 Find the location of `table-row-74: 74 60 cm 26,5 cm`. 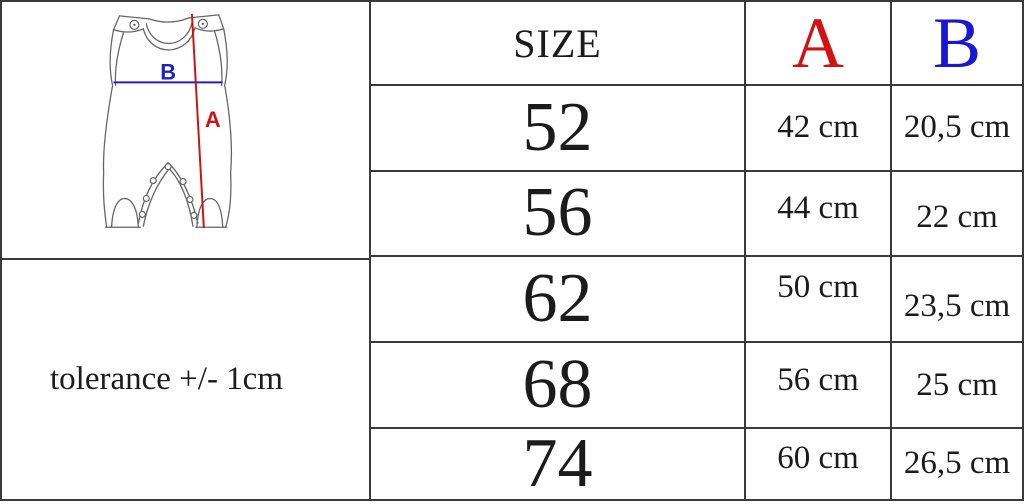

table-row-74: 74 60 cm 26,5 cm is located at coordinates (696, 463).